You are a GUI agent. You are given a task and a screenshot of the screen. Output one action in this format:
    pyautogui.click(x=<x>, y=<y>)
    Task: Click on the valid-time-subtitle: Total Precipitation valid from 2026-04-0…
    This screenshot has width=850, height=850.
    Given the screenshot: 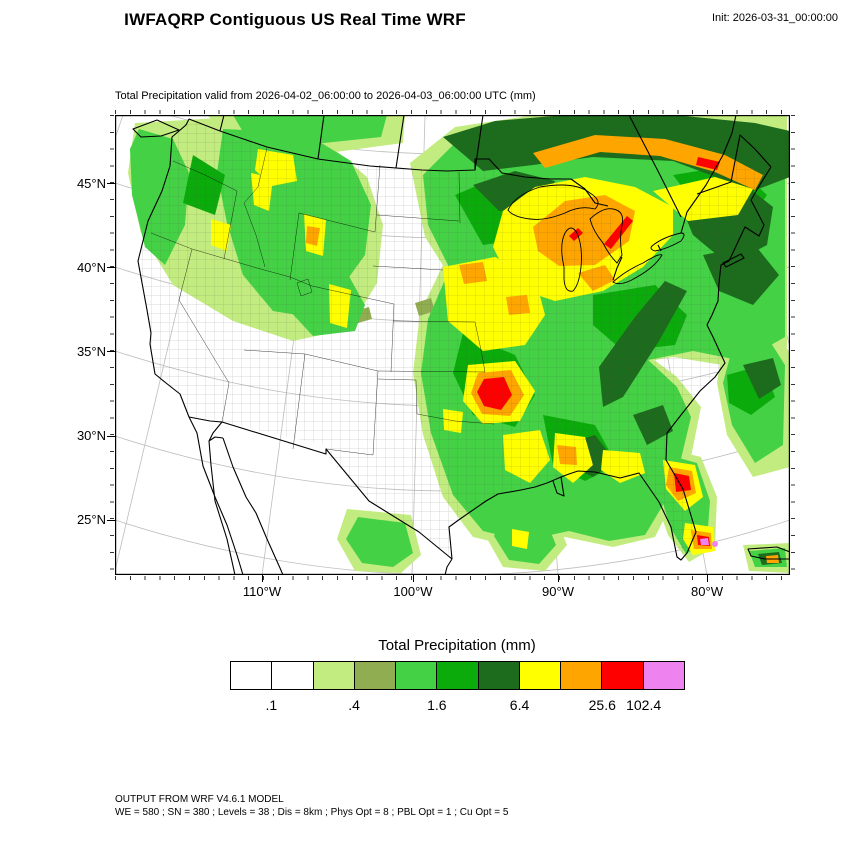 What is the action you would take?
    pyautogui.click(x=325, y=96)
    